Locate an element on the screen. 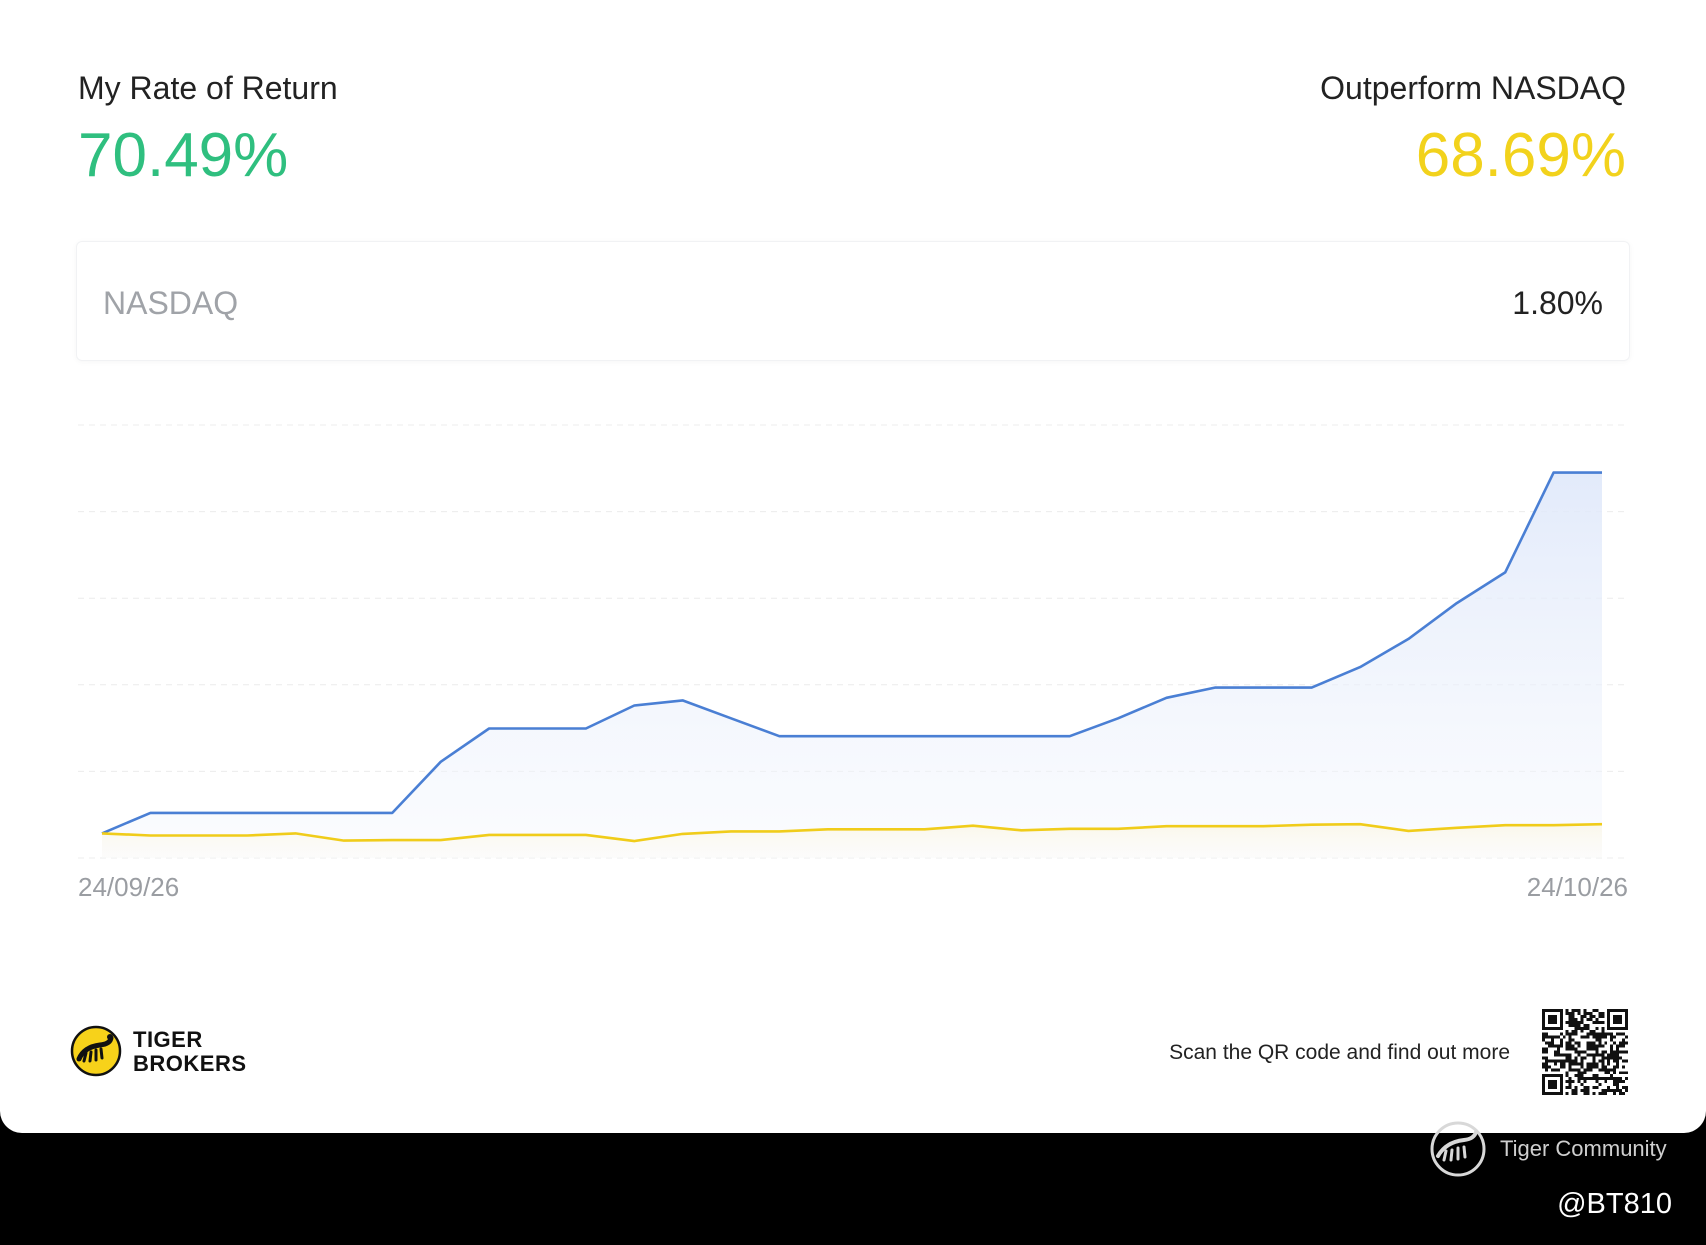  series-line-nasdaq is located at coordinates (852, 832).